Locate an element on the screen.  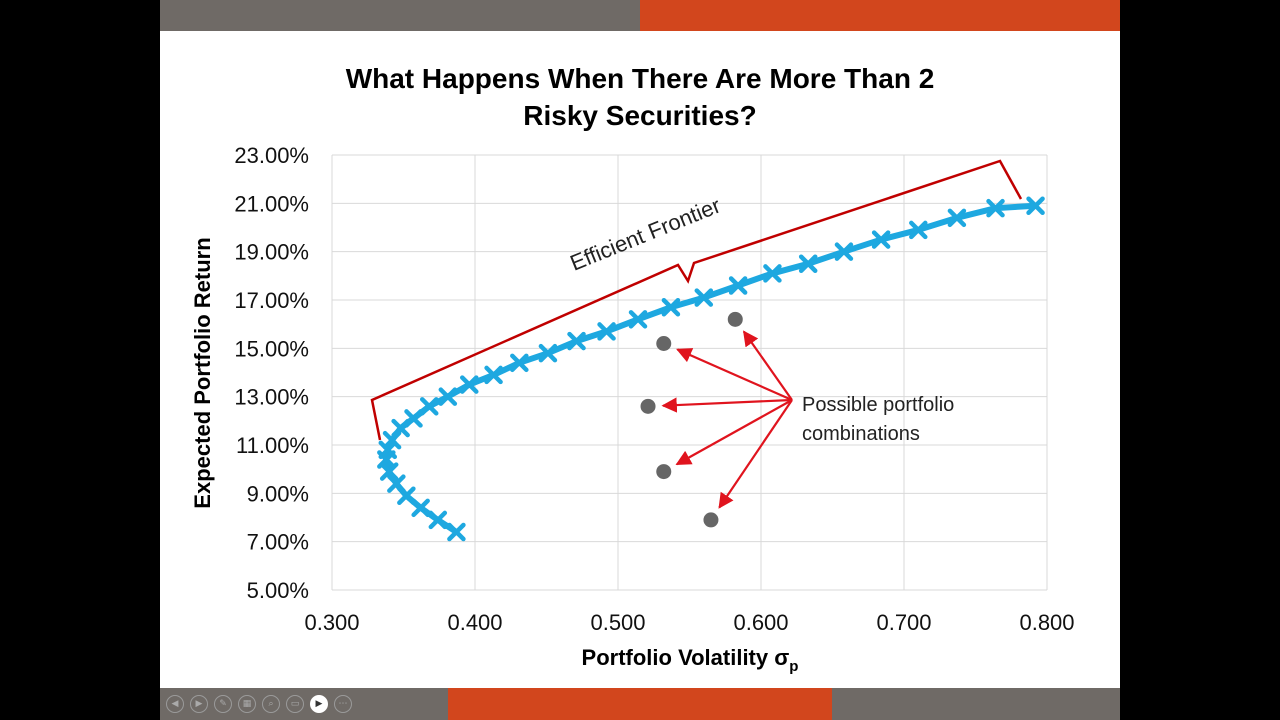
y-tick-label: 5.00% is located at coordinates (278, 590).